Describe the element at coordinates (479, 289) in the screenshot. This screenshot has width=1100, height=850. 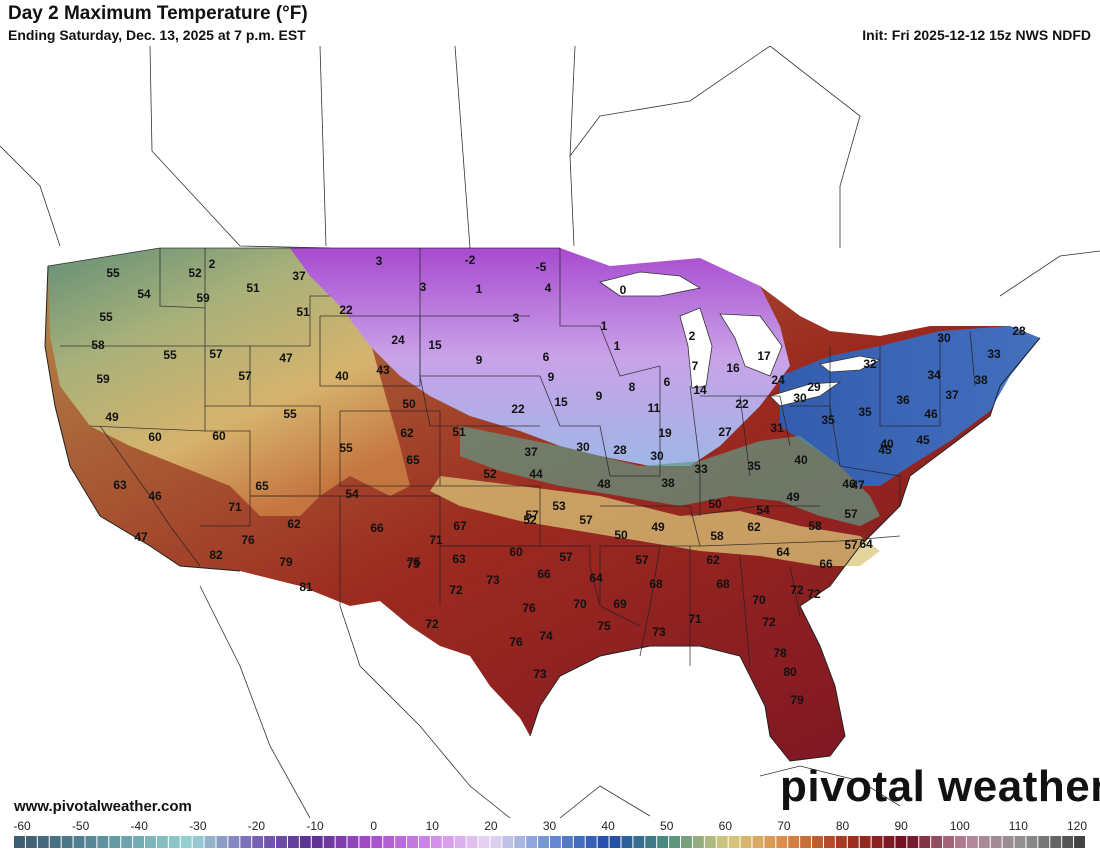
I see `temperature-point-label: 1` at that location.